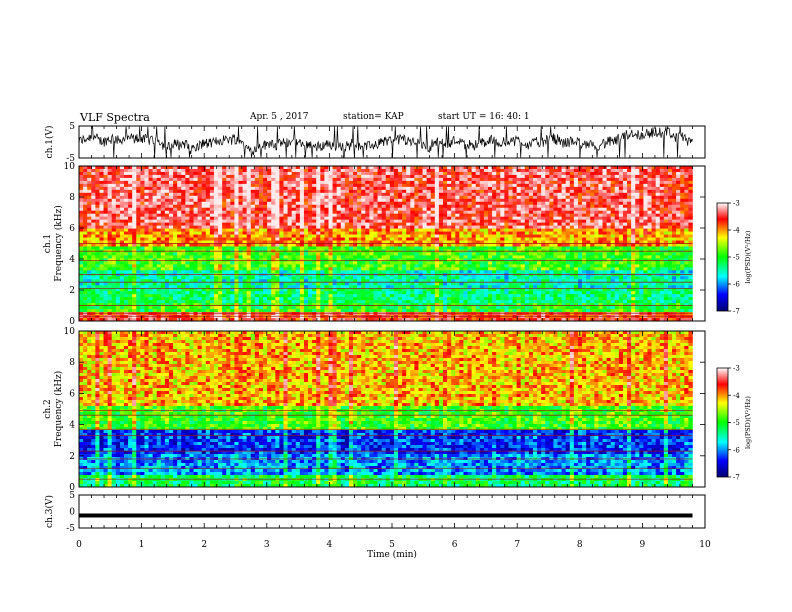 The image size is (792, 612). Describe the element at coordinates (142, 545) in the screenshot. I see `time-axis-tick: 1` at that location.